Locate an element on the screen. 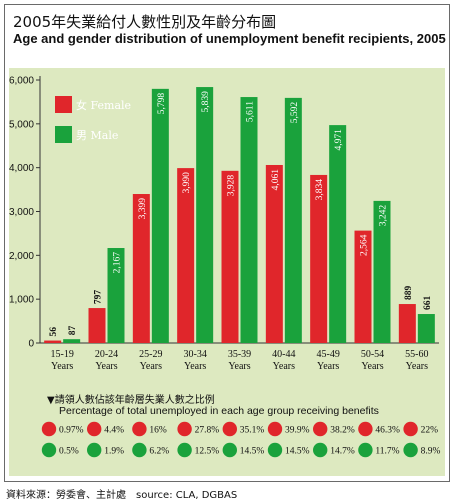 This screenshot has height=501, width=456. legend-swatch-male is located at coordinates (63, 134).